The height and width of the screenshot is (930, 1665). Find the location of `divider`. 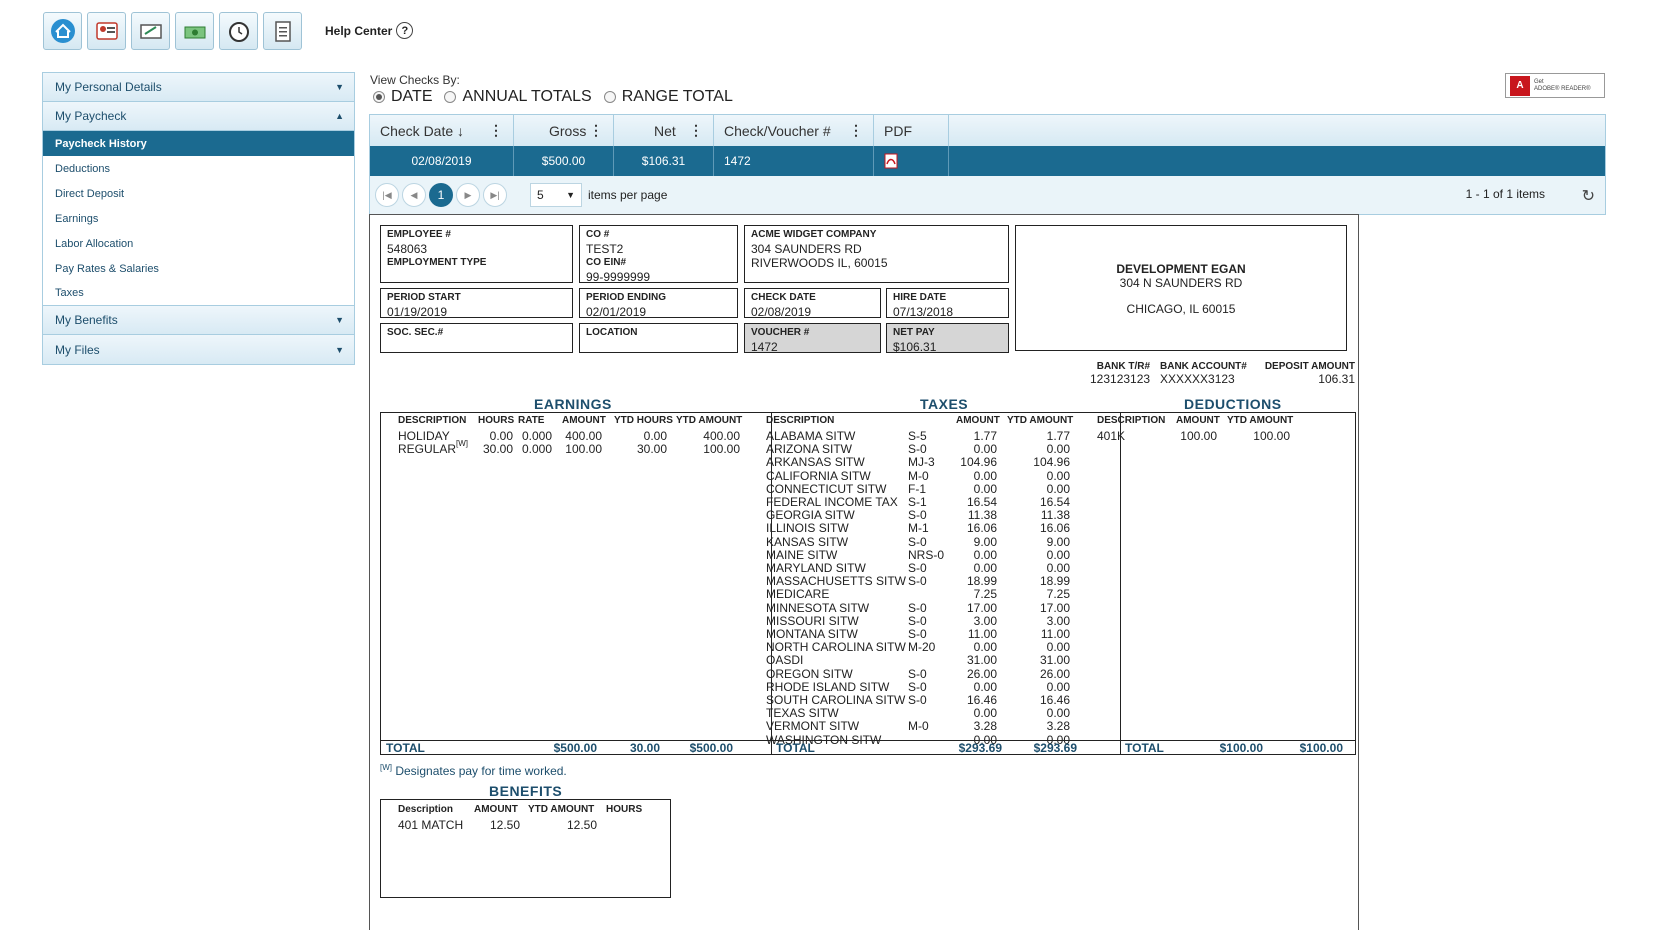

divider is located at coordinates (1120, 583).